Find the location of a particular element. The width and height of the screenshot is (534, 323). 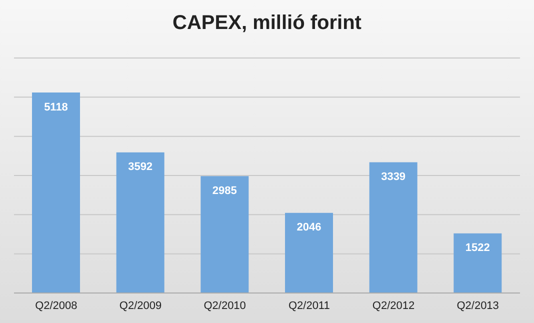

data-label: 5118 is located at coordinates (56, 107).